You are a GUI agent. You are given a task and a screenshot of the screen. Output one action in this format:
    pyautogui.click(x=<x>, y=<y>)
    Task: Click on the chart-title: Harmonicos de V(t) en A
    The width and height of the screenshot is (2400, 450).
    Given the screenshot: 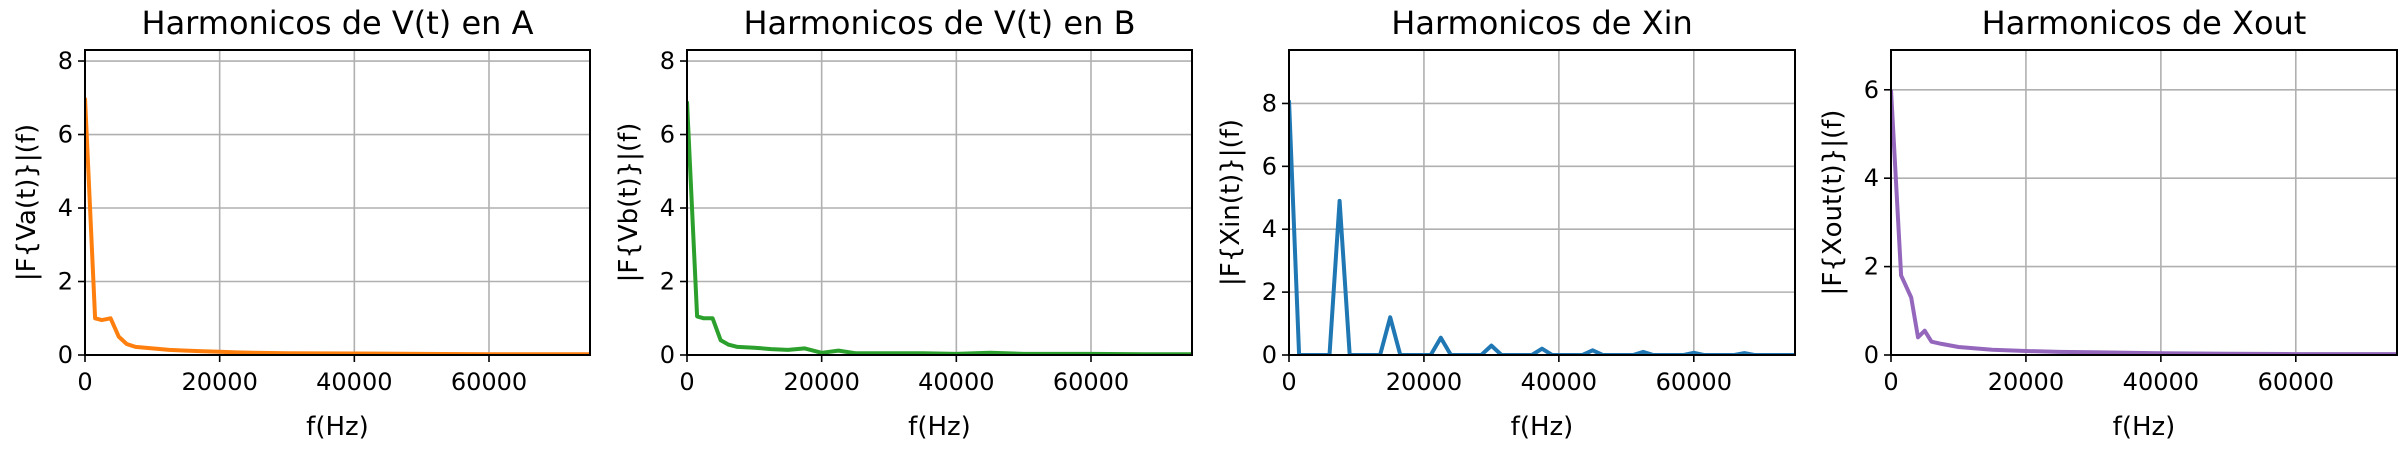 What is the action you would take?
    pyautogui.click(x=338, y=23)
    